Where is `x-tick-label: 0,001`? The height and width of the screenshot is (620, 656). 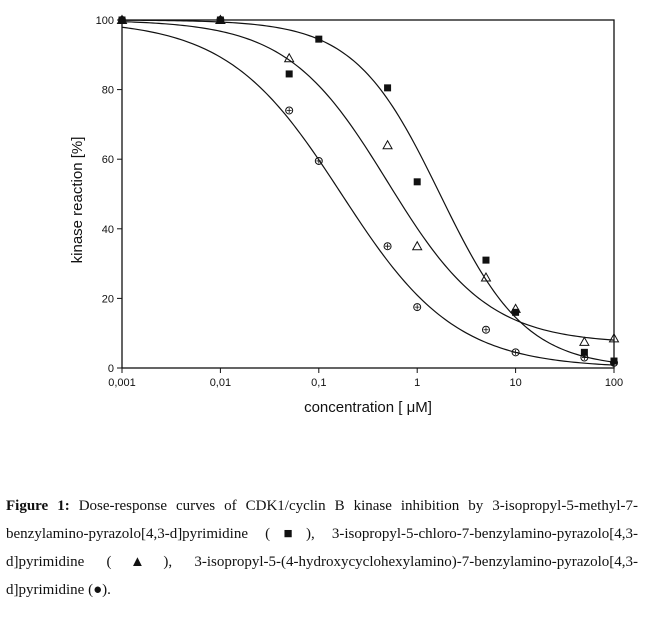
x-tick-label: 0,001 is located at coordinates (122, 383).